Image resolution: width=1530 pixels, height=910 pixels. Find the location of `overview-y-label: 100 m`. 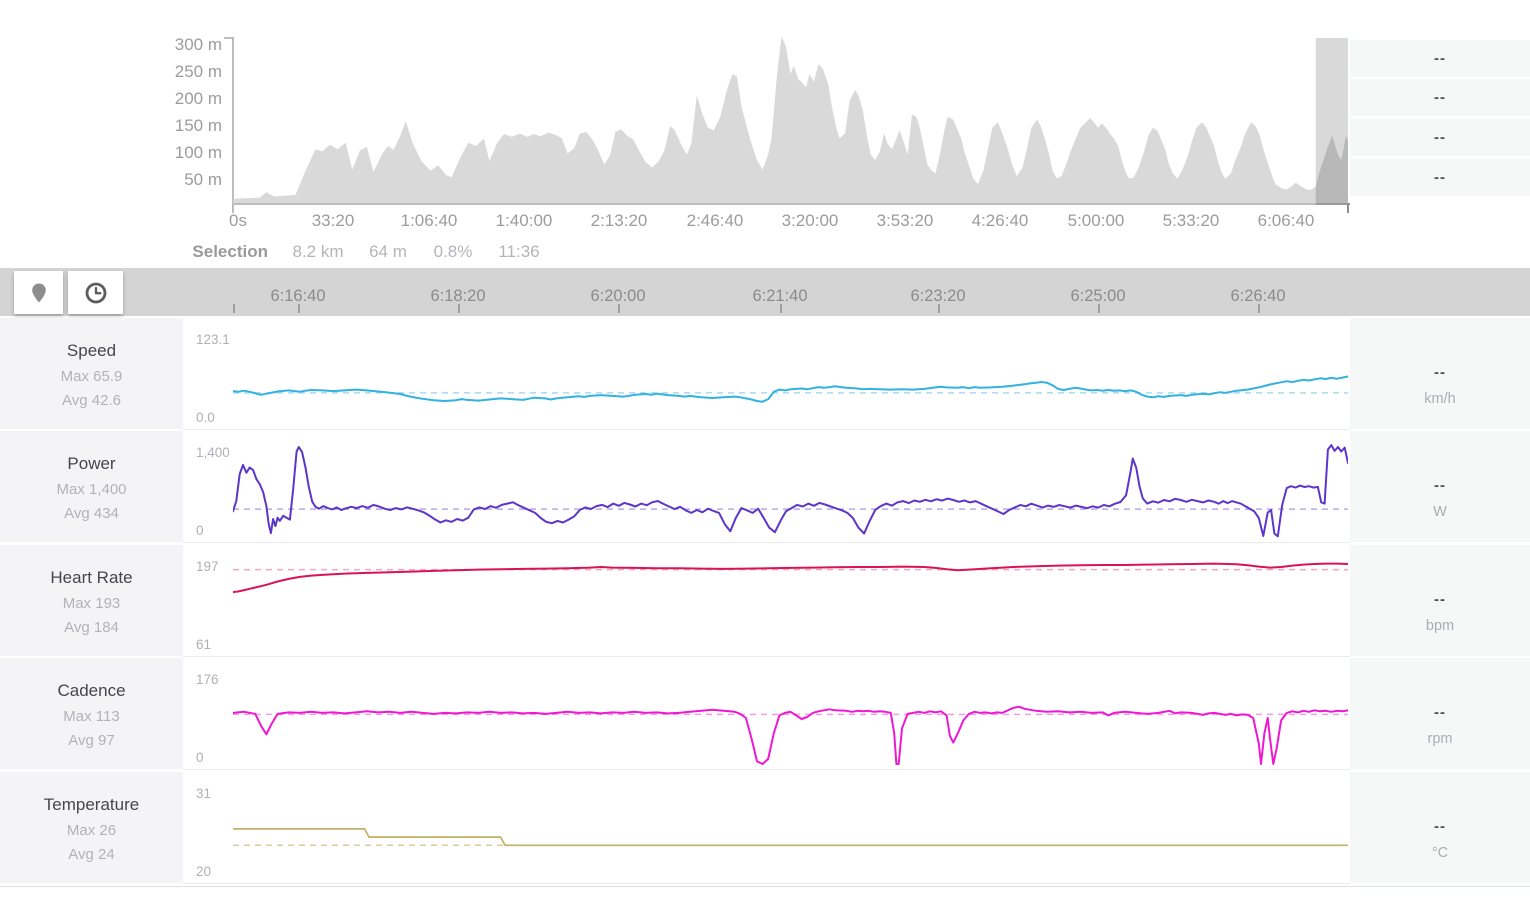

overview-y-label: 100 m is located at coordinates (198, 152).